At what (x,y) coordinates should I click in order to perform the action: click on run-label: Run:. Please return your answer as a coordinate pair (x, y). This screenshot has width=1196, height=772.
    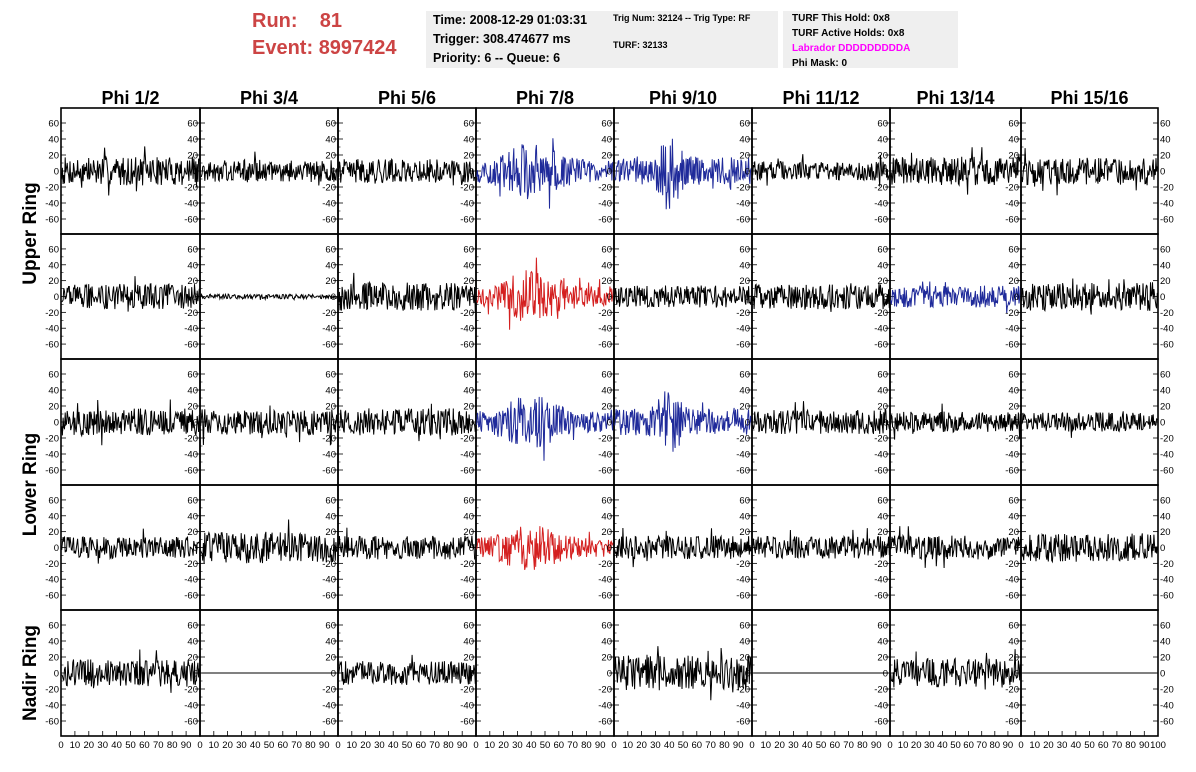
    Looking at the image, I should click on (275, 21).